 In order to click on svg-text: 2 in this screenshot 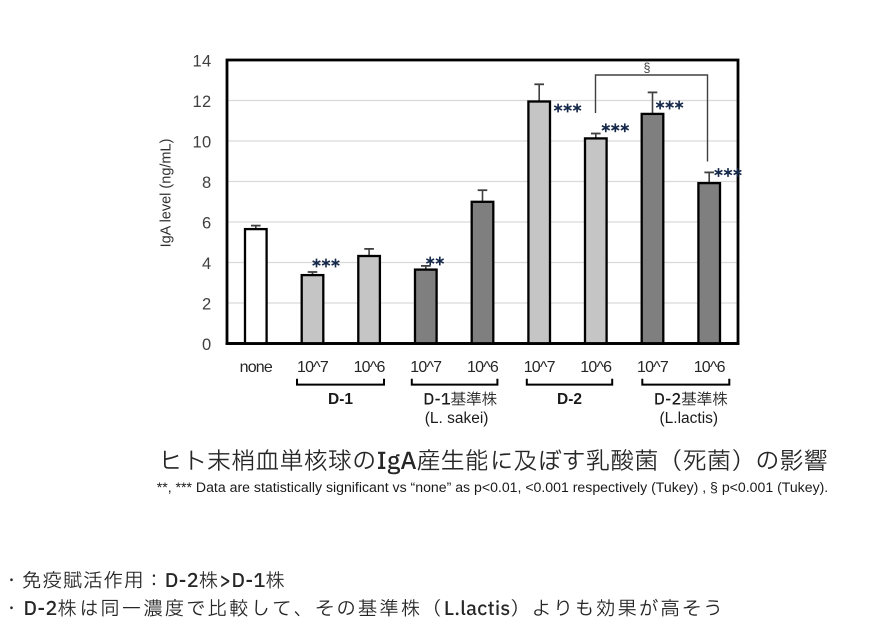, I will do `click(206, 304)`.